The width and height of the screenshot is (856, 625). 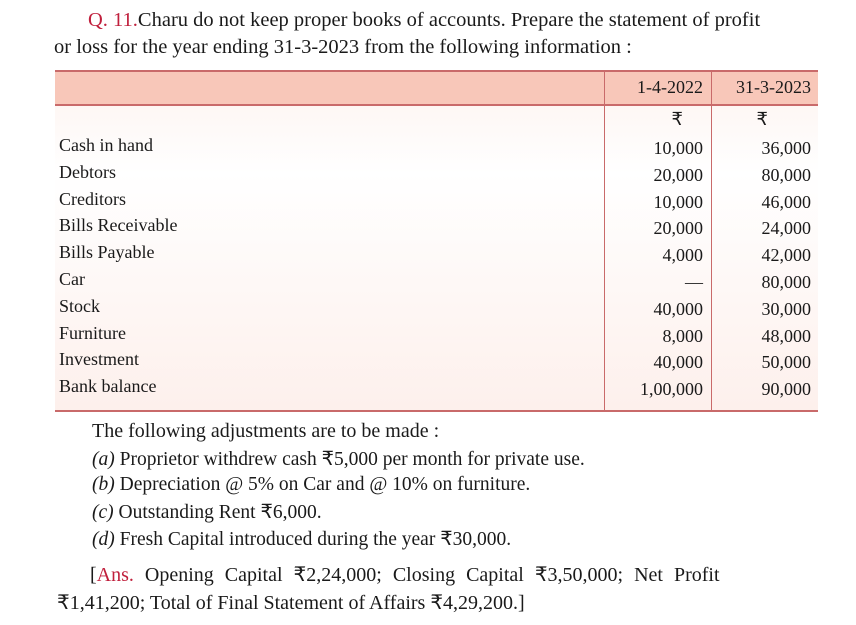 What do you see at coordinates (671, 389) in the screenshot?
I see `opening-value: 1,00,000` at bounding box center [671, 389].